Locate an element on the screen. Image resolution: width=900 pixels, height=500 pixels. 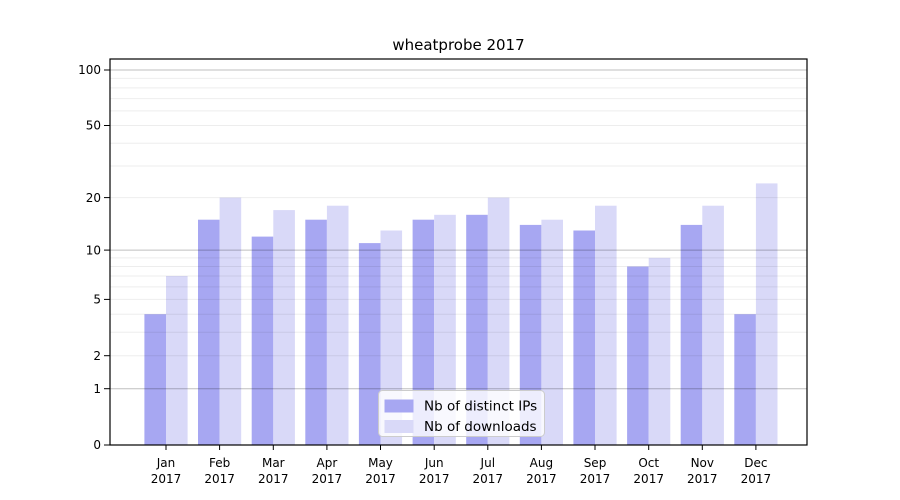
legend-label-distinct-ips: Nb of distinct IPs is located at coordinates (480, 407).